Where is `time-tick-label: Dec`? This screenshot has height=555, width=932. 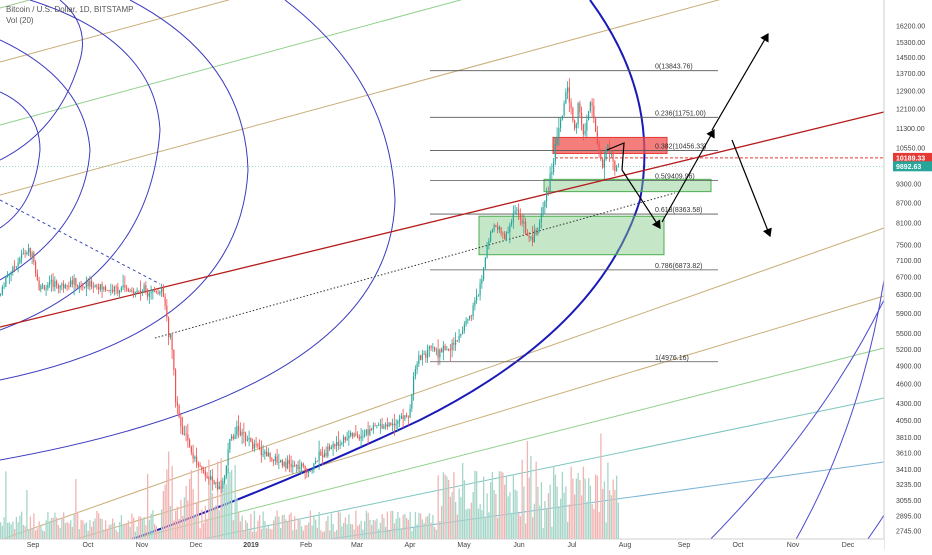 time-tick-label: Dec is located at coordinates (196, 545).